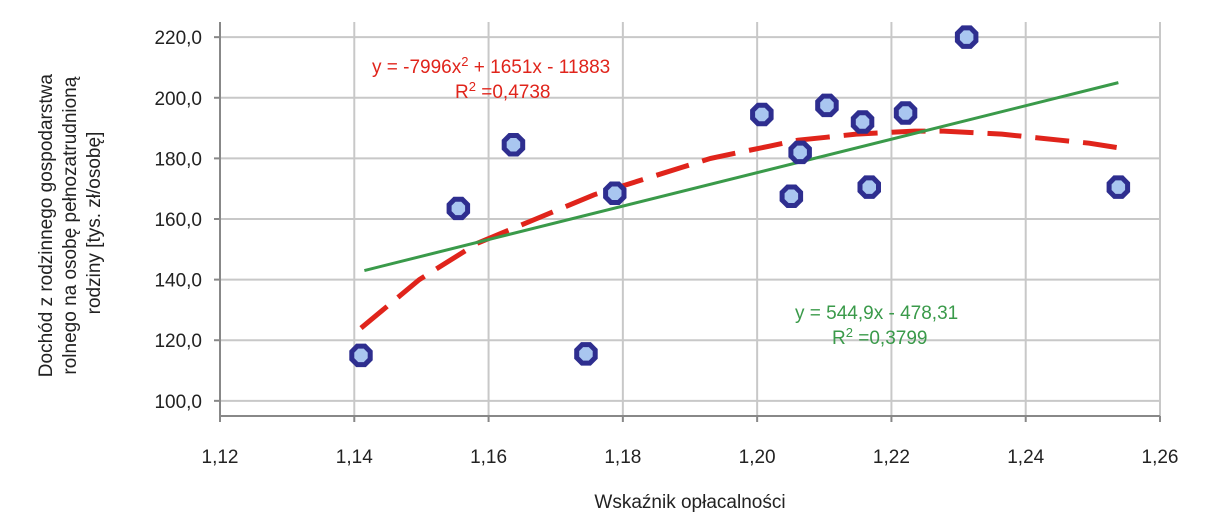  I want to click on y-tick-label: 160,0, so click(178, 220).